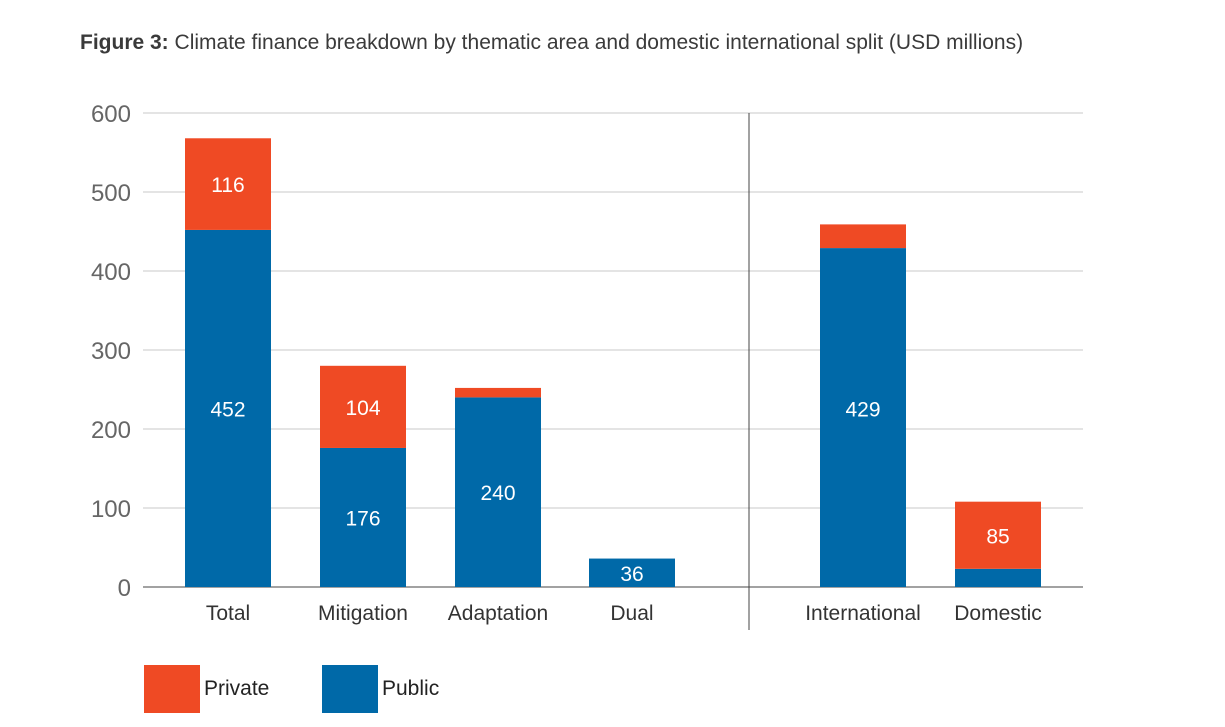 This screenshot has width=1225, height=727. Describe the element at coordinates (228, 613) in the screenshot. I see `x-tick-label-total: Total` at that location.